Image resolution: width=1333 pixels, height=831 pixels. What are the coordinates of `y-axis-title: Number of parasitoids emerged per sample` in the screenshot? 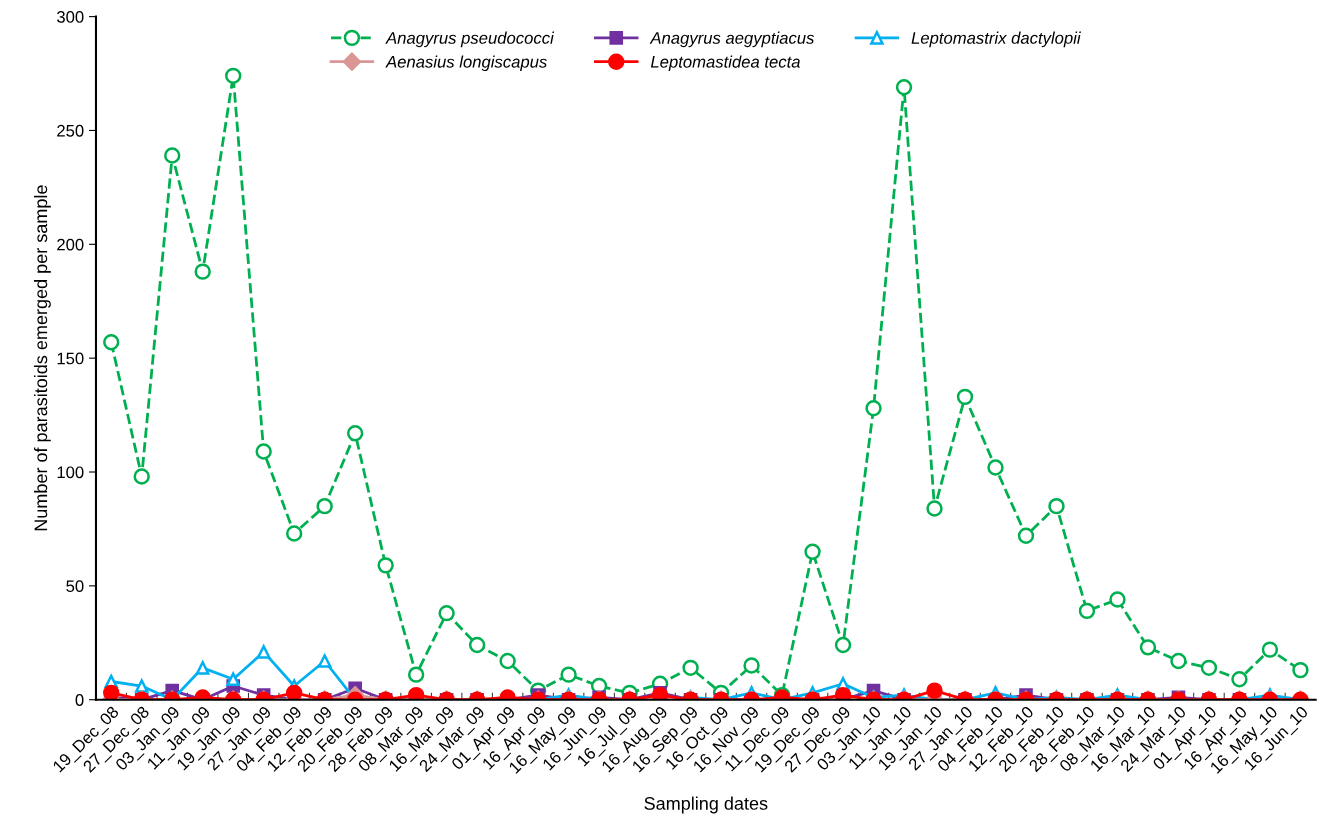 It's located at (42, 358).